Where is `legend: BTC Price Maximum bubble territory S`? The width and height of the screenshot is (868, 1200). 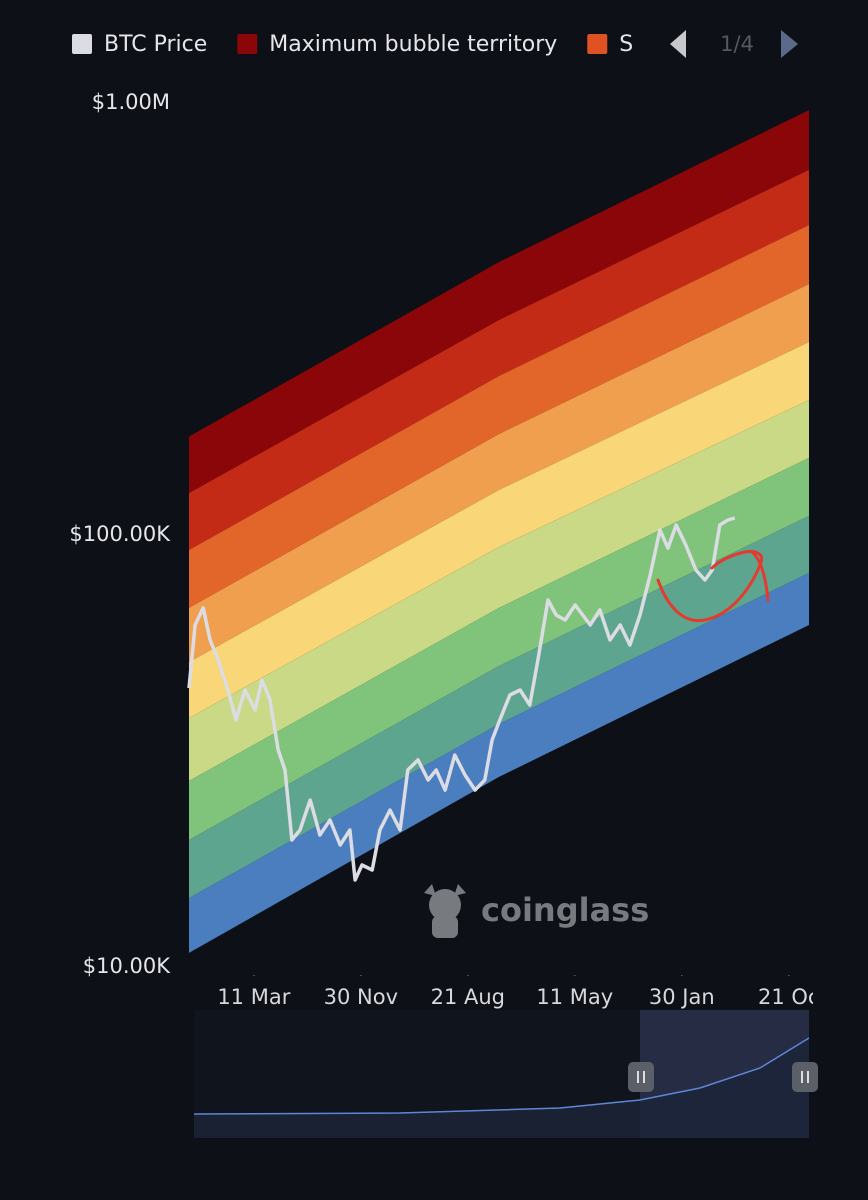
legend: BTC Price Maximum bubble territory S is located at coordinates (352, 44).